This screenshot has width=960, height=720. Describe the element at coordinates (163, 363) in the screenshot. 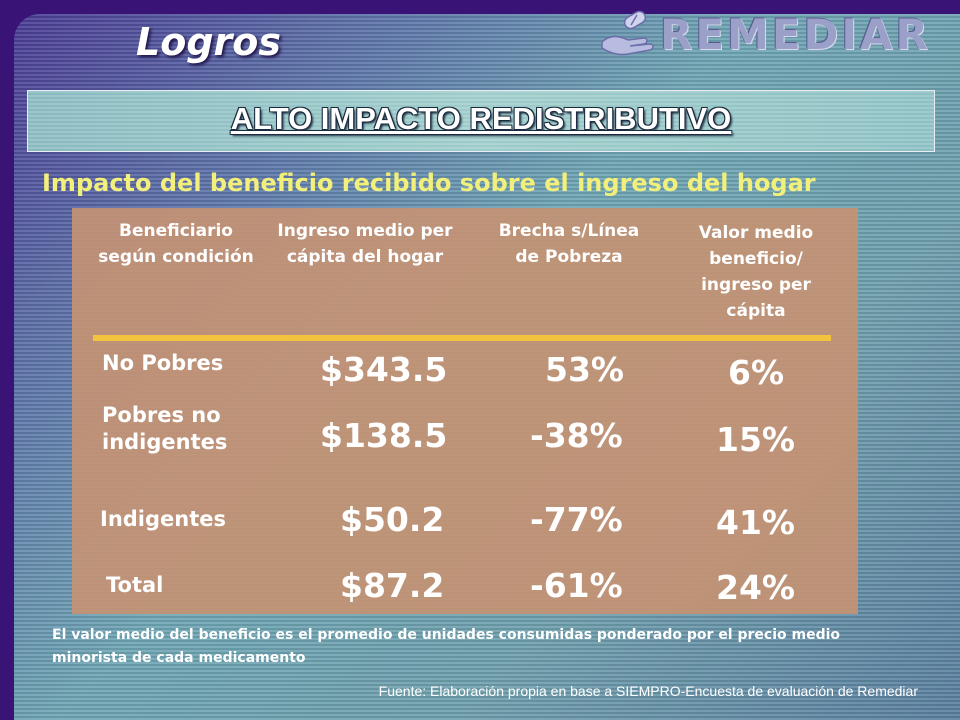

I see `row-label-no-pobres: No Pobres` at that location.